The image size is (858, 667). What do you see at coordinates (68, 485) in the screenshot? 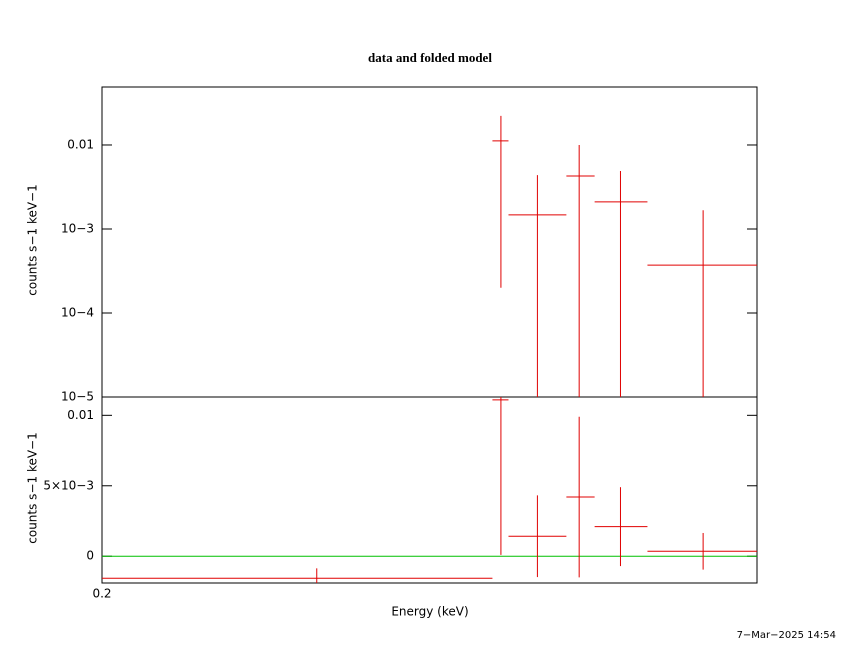
I see `y-tick-label: 5×10−3` at bounding box center [68, 485].